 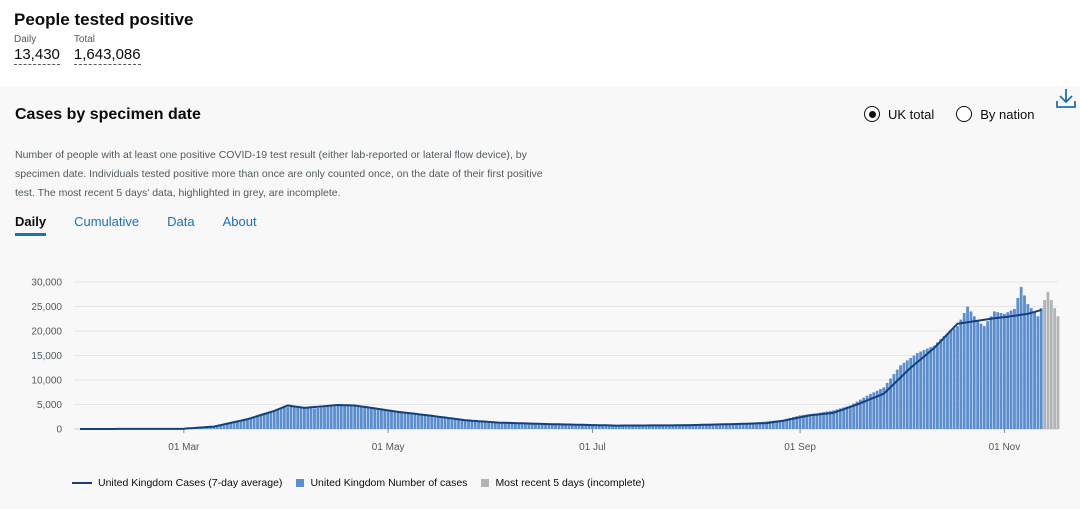 I want to click on legend-incomplete-swatch, so click(x=485, y=483).